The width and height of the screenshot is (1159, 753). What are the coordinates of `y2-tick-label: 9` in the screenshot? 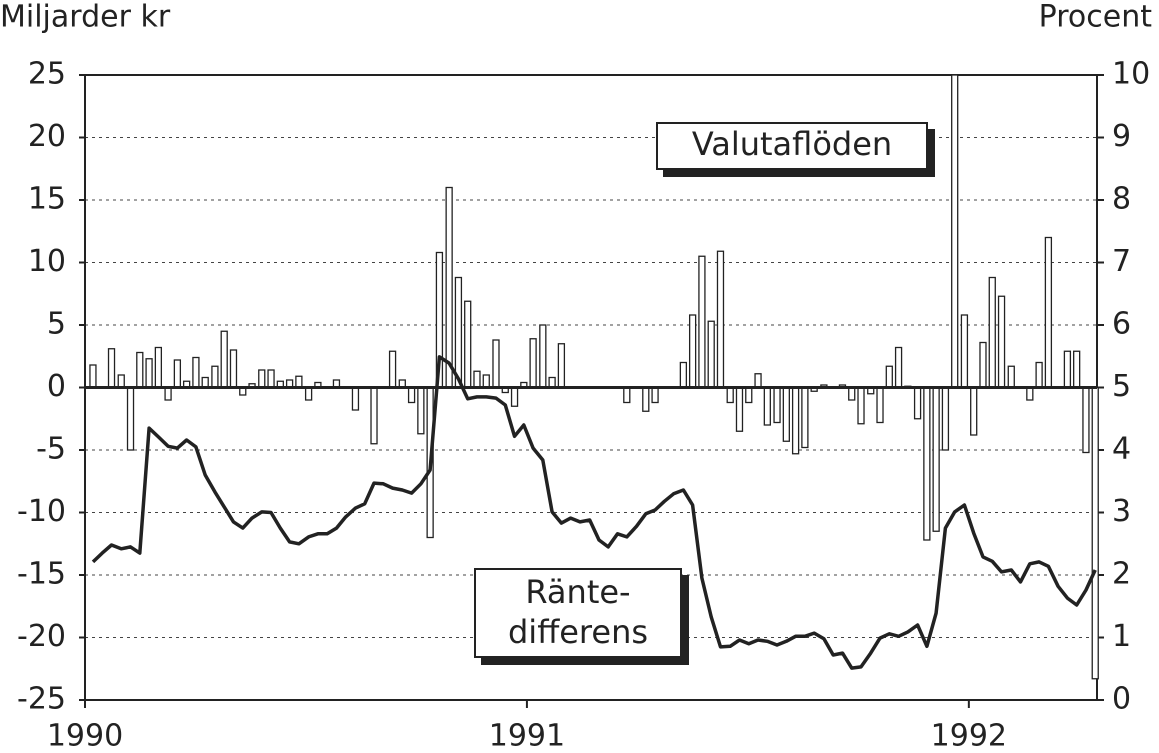 It's located at (1121, 136).